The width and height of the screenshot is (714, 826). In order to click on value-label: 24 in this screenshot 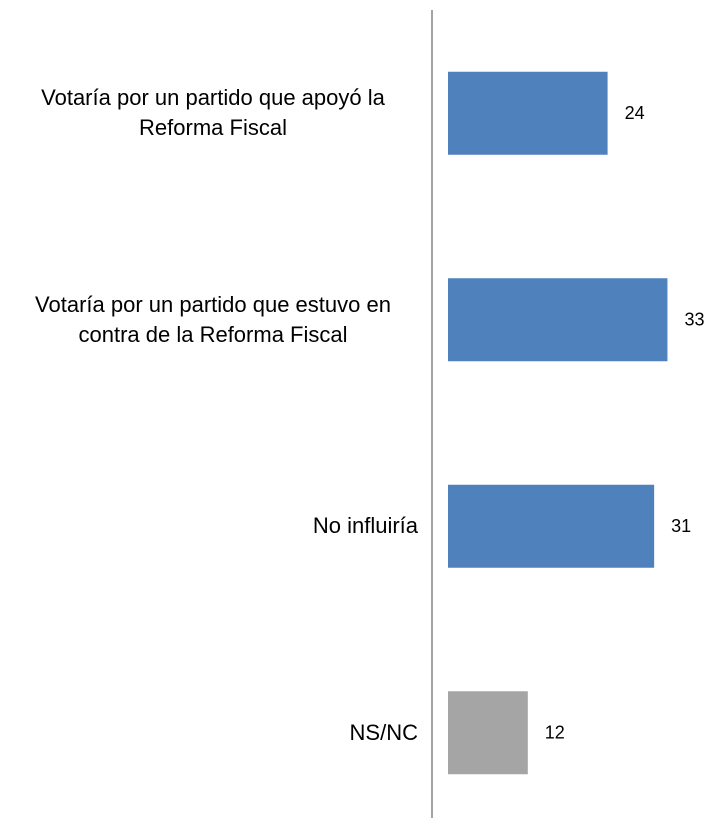, I will do `click(635, 113)`.